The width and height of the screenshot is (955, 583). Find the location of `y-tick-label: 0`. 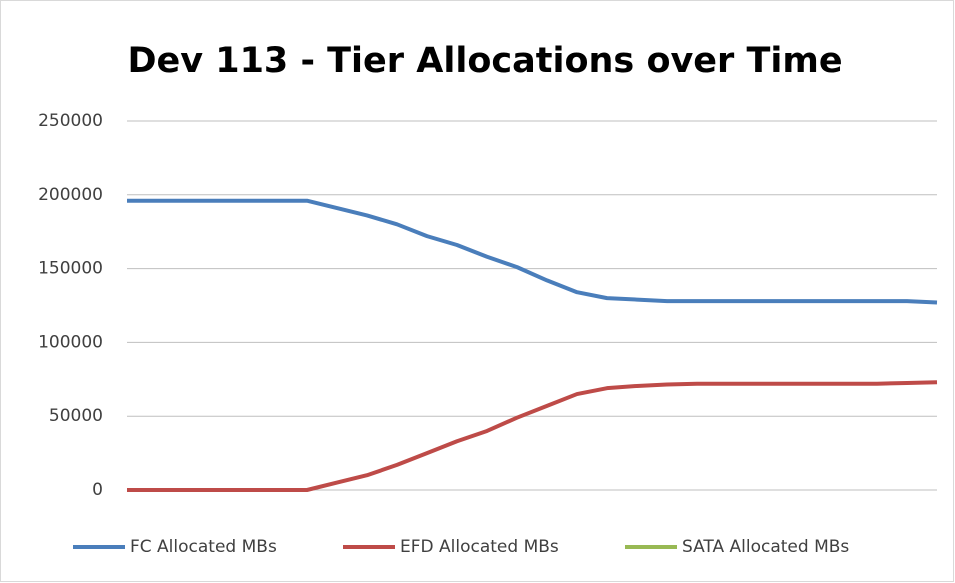

y-tick-label: 0 is located at coordinates (97, 490).